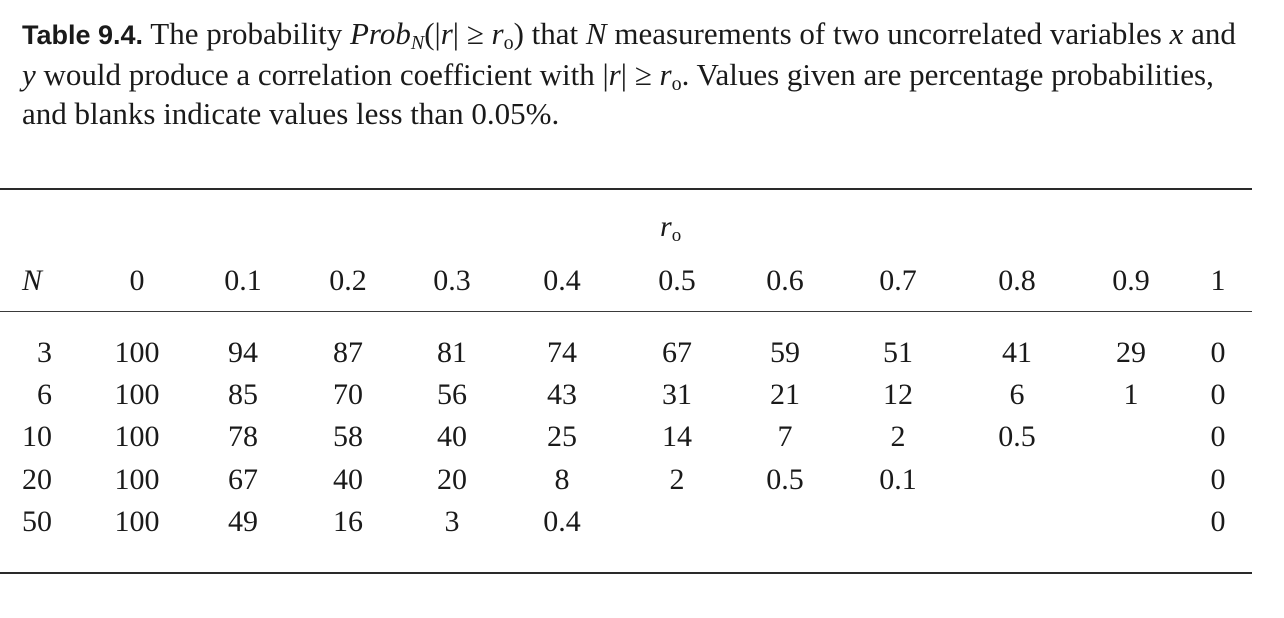  What do you see at coordinates (785, 394) in the screenshot?
I see `table-cell: 21` at bounding box center [785, 394].